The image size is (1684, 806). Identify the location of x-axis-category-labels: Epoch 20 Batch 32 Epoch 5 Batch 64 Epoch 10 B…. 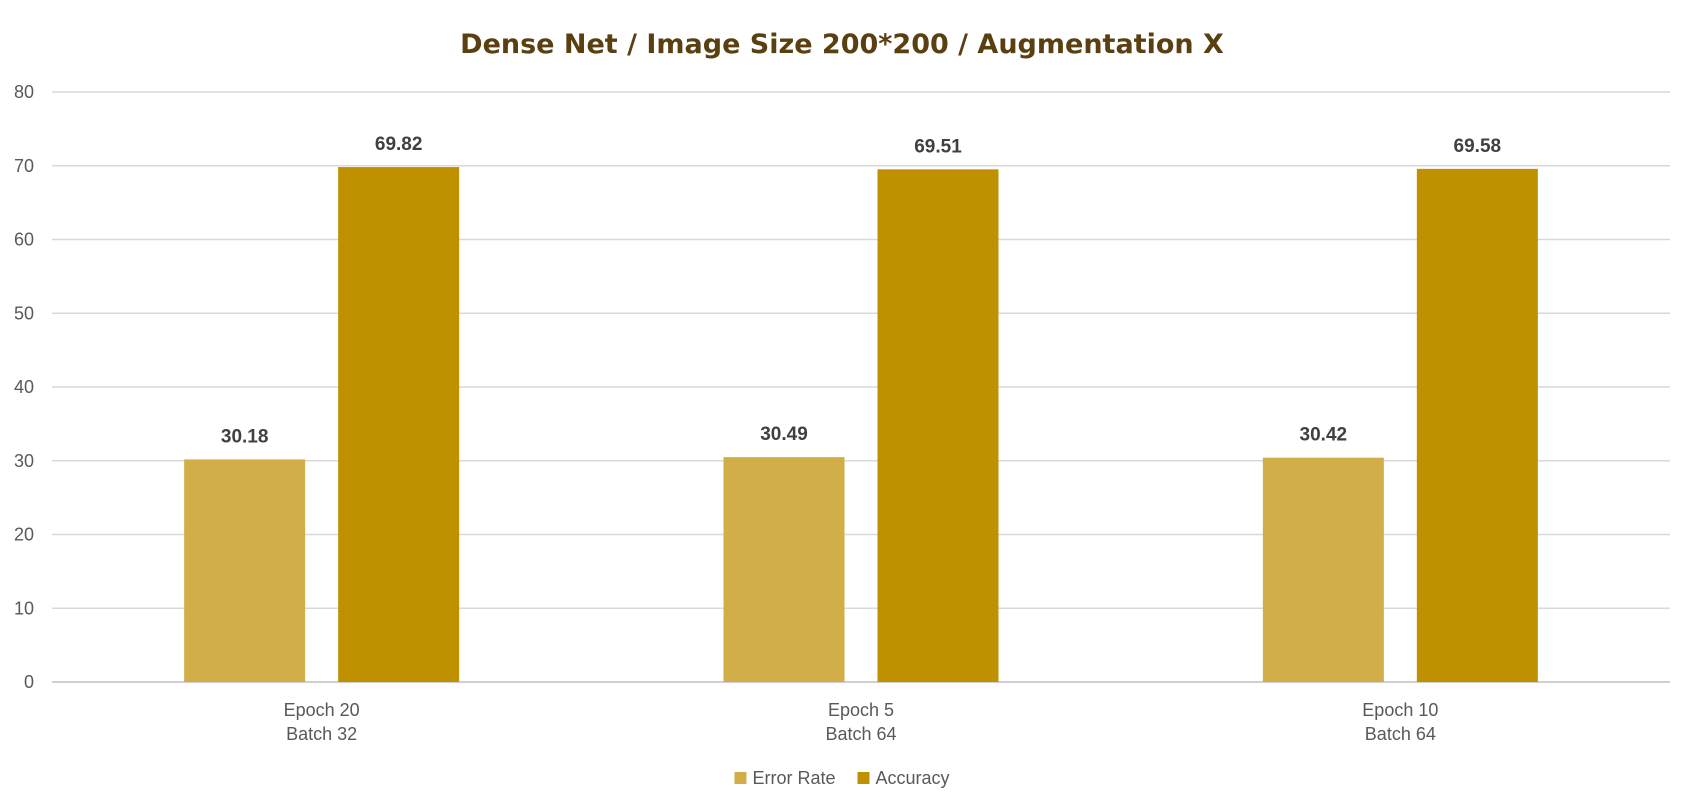
(861, 722).